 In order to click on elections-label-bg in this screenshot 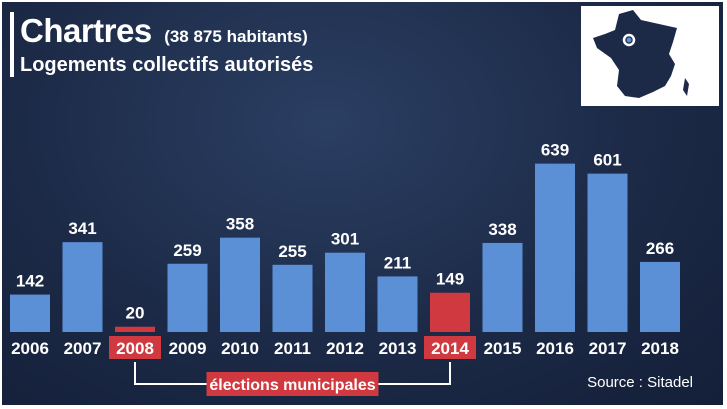, I will do `click(292, 384)`.